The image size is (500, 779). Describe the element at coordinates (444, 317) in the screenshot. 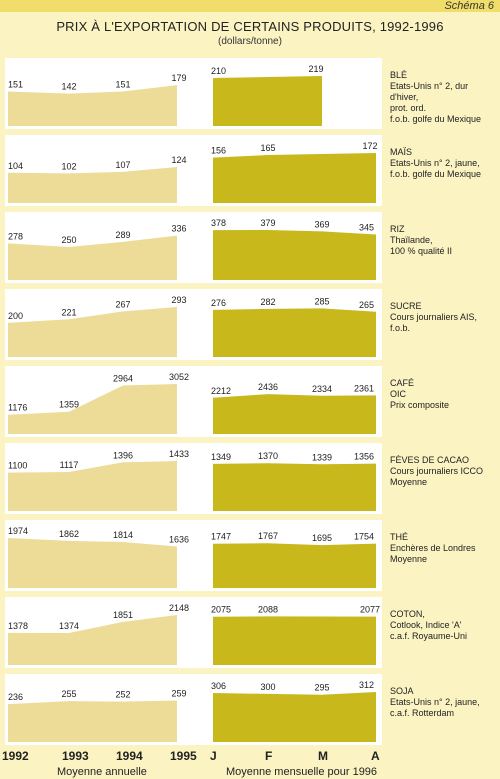

I see `sucre-label: SUCRE Cours journaliers AIS, f.o.b.` at that location.